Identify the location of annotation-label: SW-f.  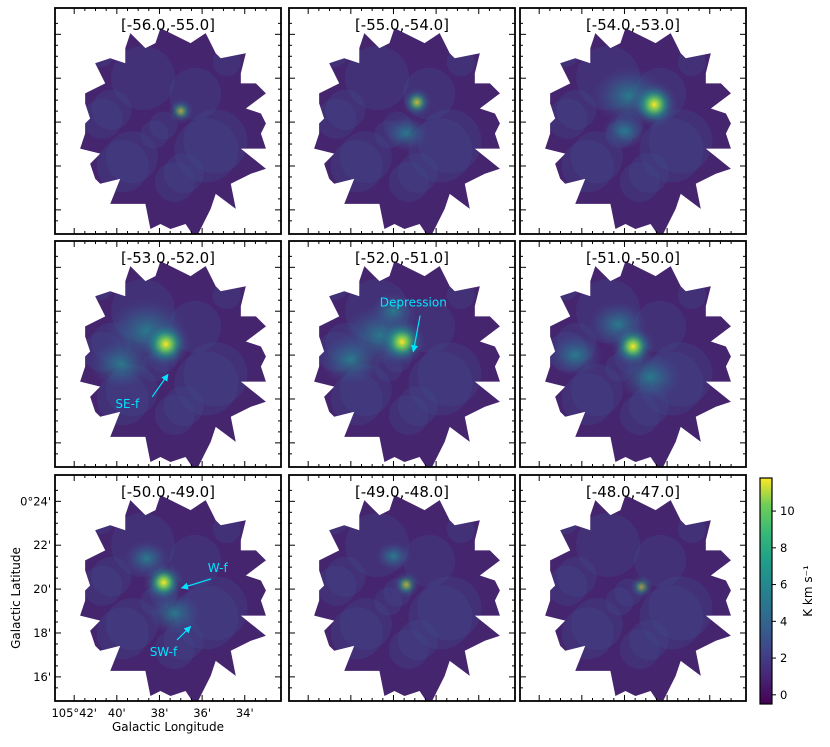
(164, 652).